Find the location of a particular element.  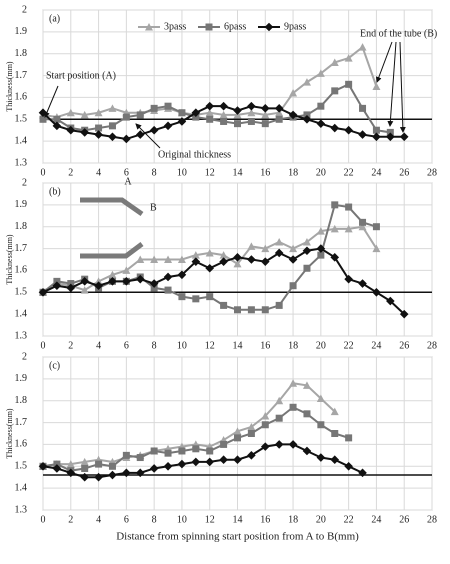

annotation: A is located at coordinates (128, 181).